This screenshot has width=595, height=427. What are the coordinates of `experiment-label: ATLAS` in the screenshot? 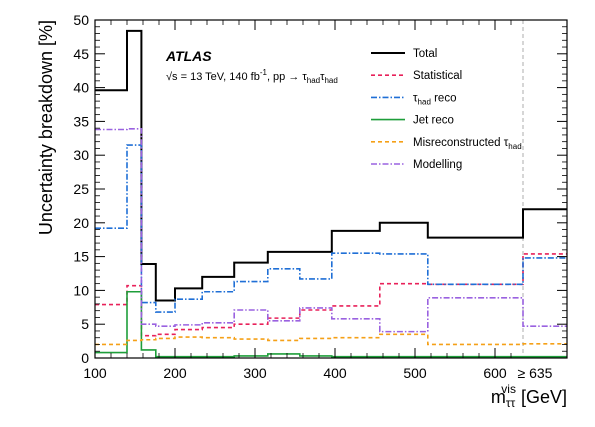 It's located at (188, 56).